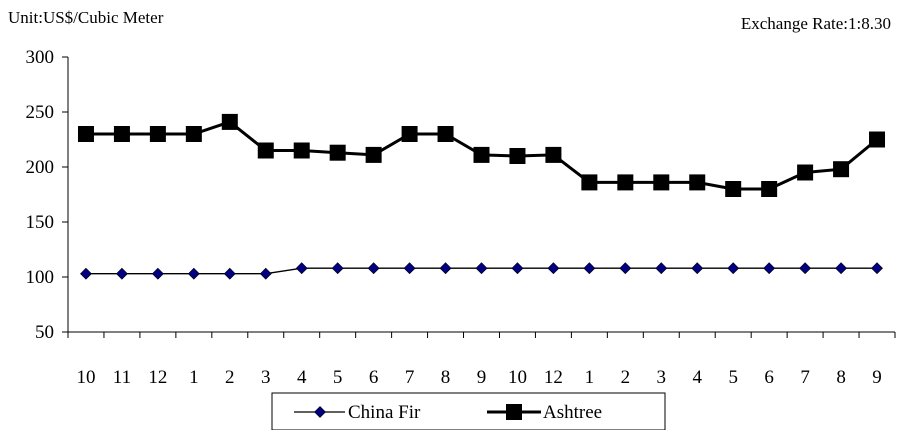 The height and width of the screenshot is (430, 899). What do you see at coordinates (40, 57) in the screenshot?
I see `y-tick-label: 300` at bounding box center [40, 57].